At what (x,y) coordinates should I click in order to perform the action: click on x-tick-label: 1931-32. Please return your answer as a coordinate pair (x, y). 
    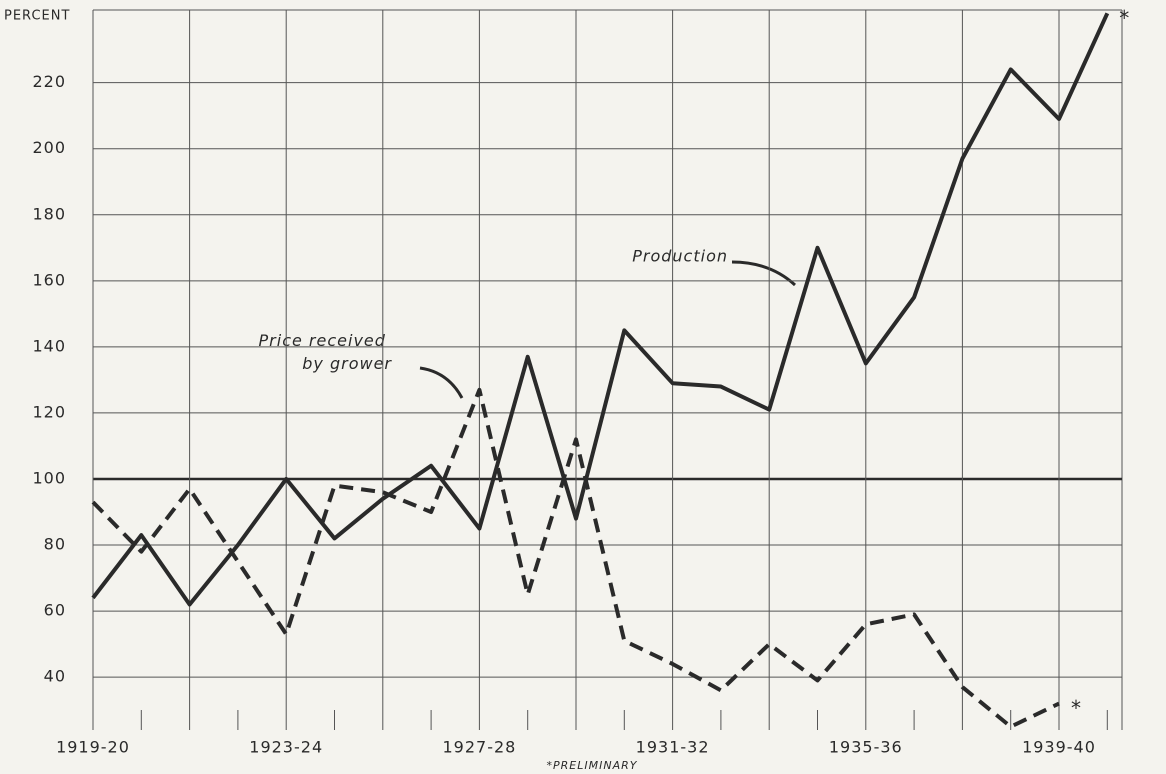
    Looking at the image, I should click on (673, 747).